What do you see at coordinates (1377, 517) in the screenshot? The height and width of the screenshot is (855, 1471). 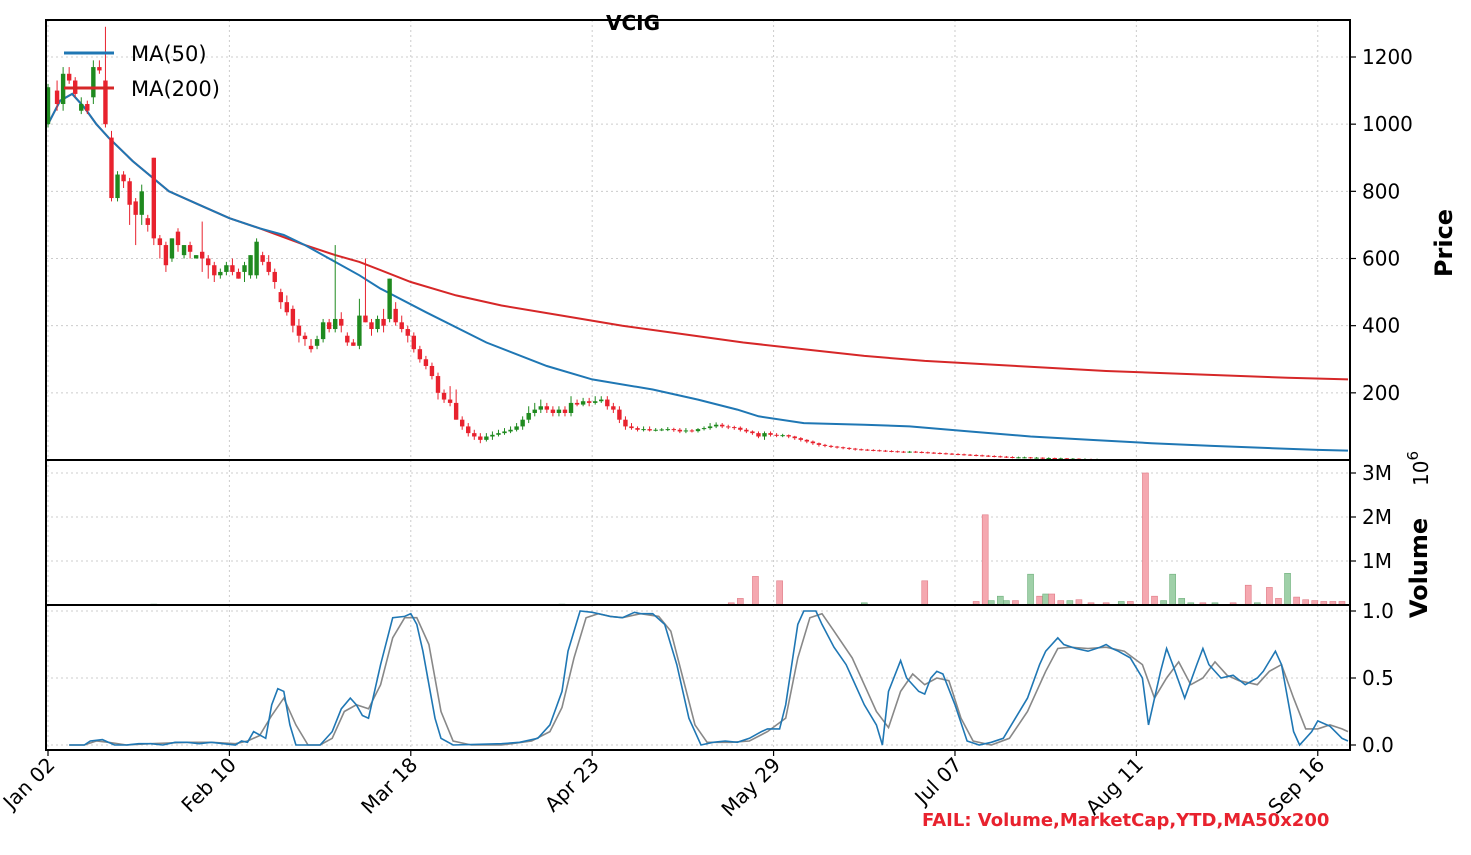 I see `volume-tick-label-1: 2M` at bounding box center [1377, 517].